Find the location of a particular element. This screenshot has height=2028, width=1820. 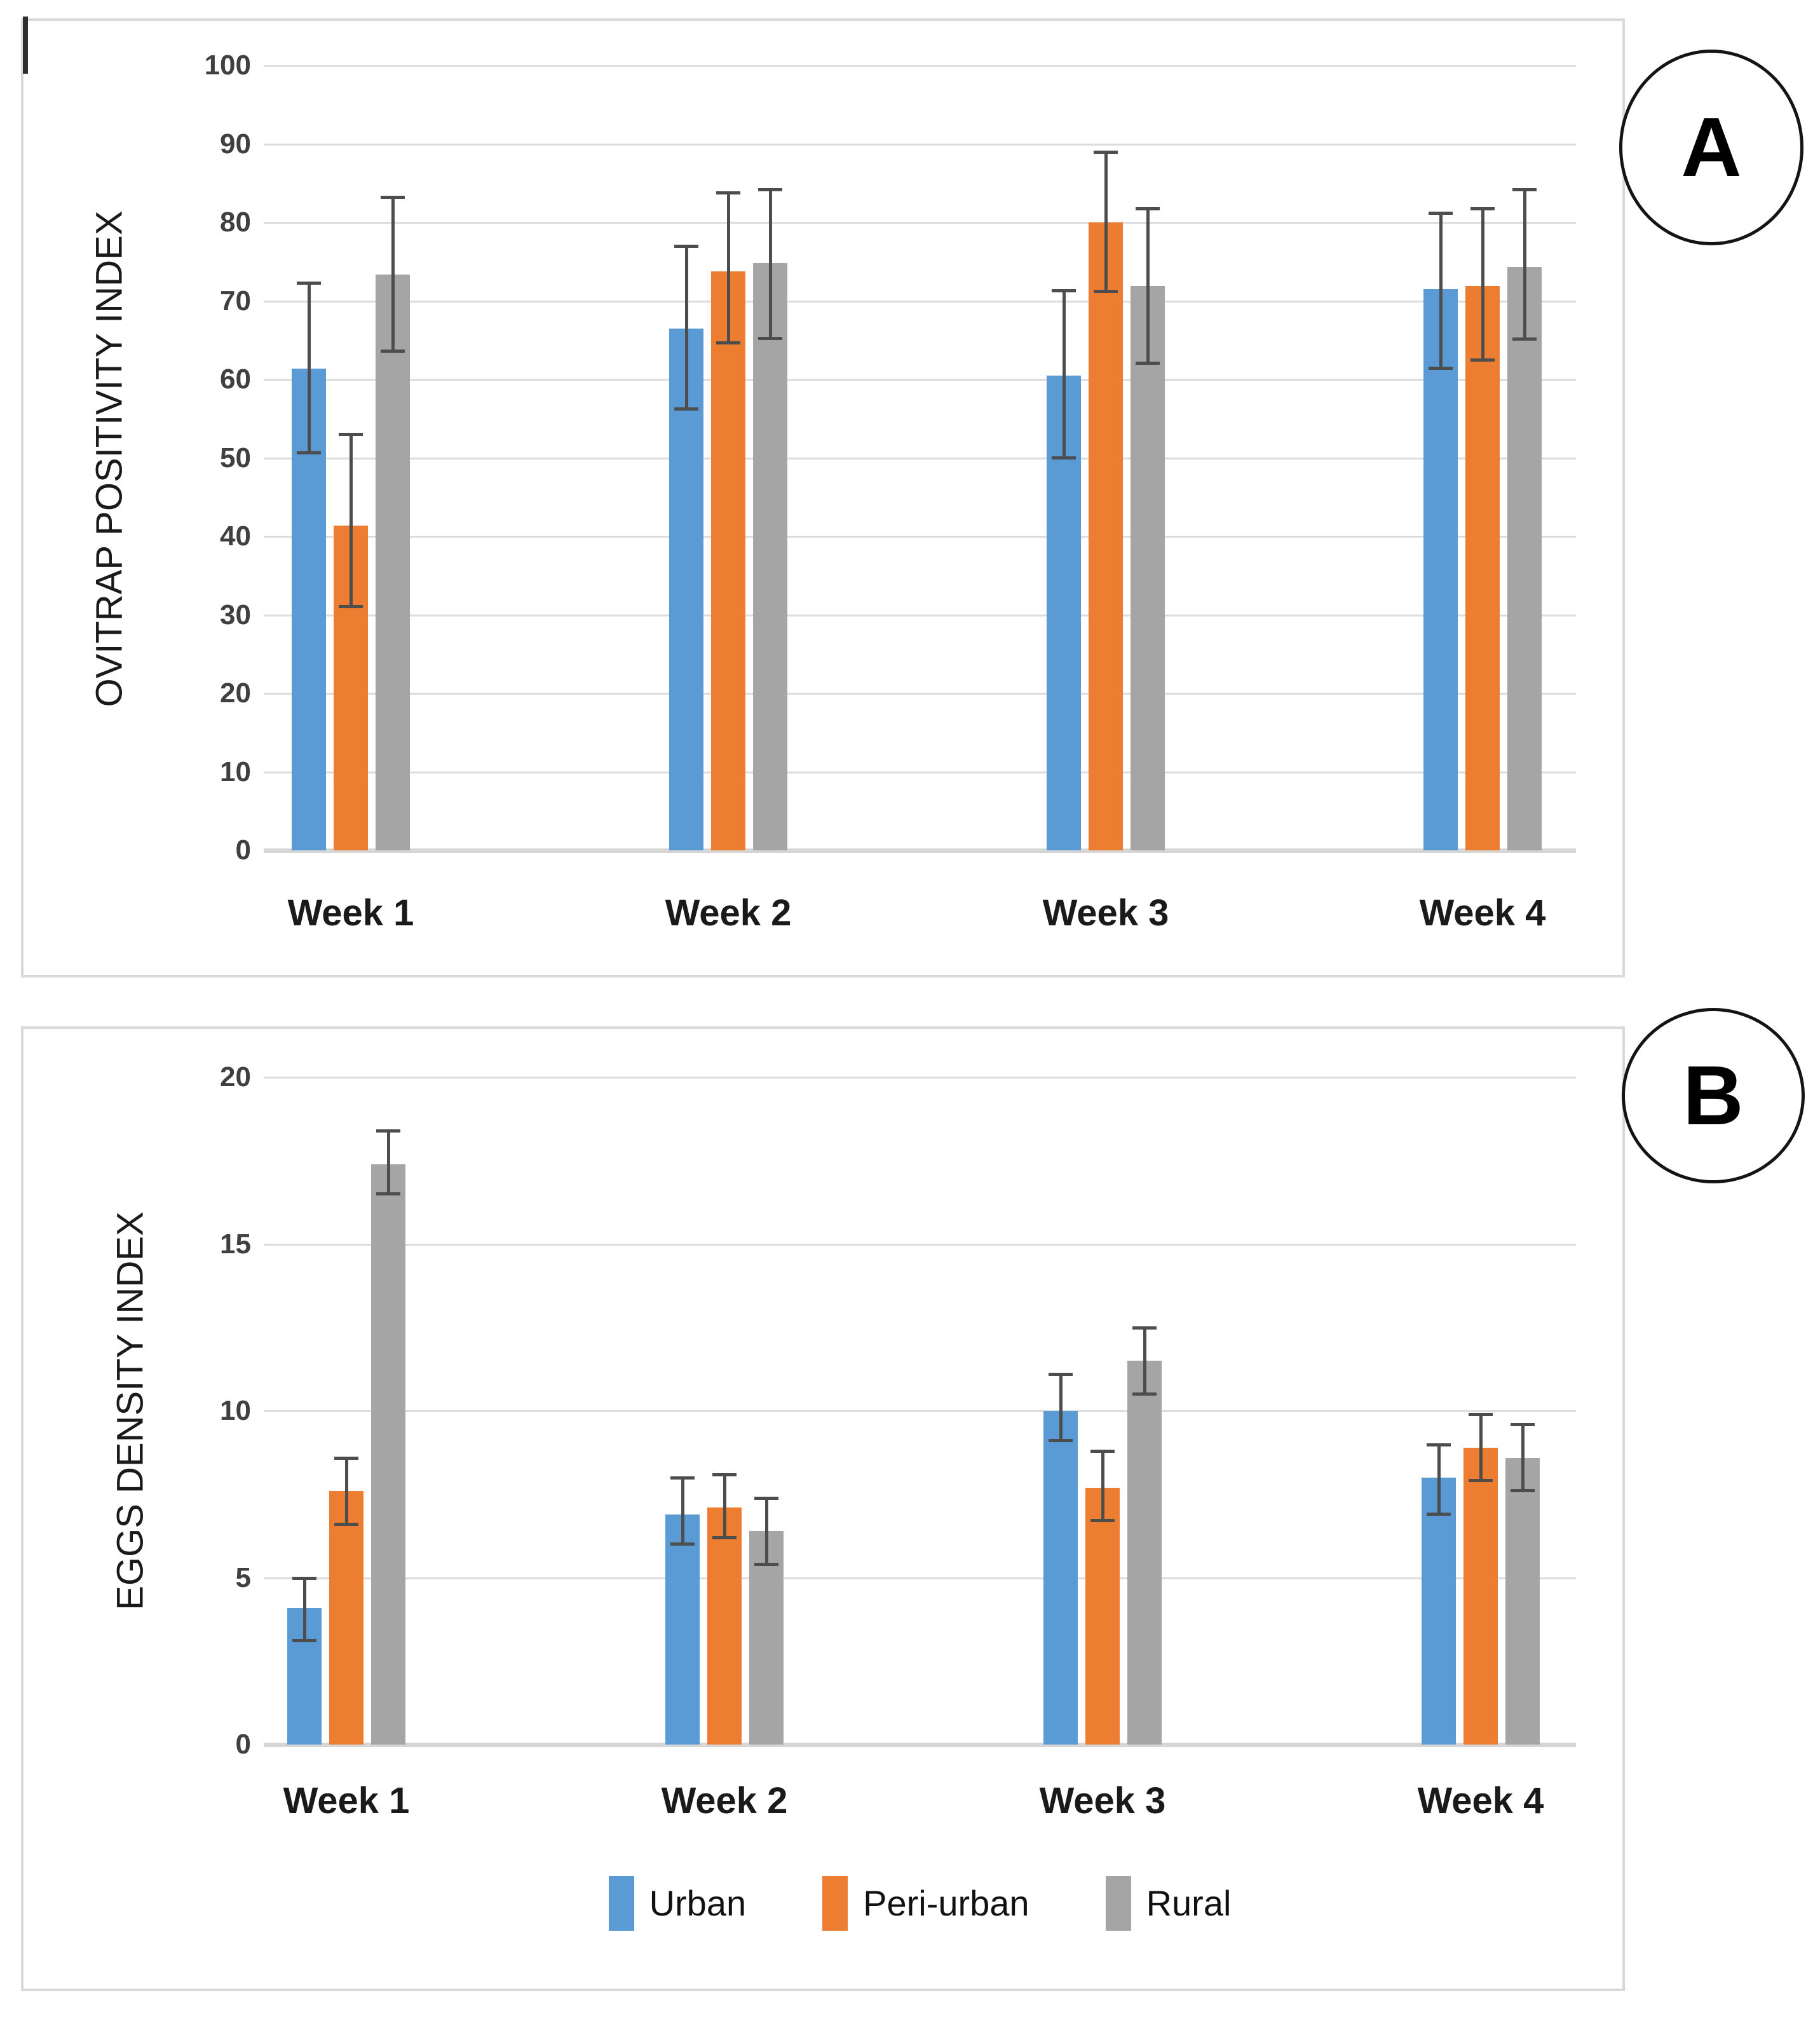

panel-b-label-circle: B is located at coordinates (1713, 1095).